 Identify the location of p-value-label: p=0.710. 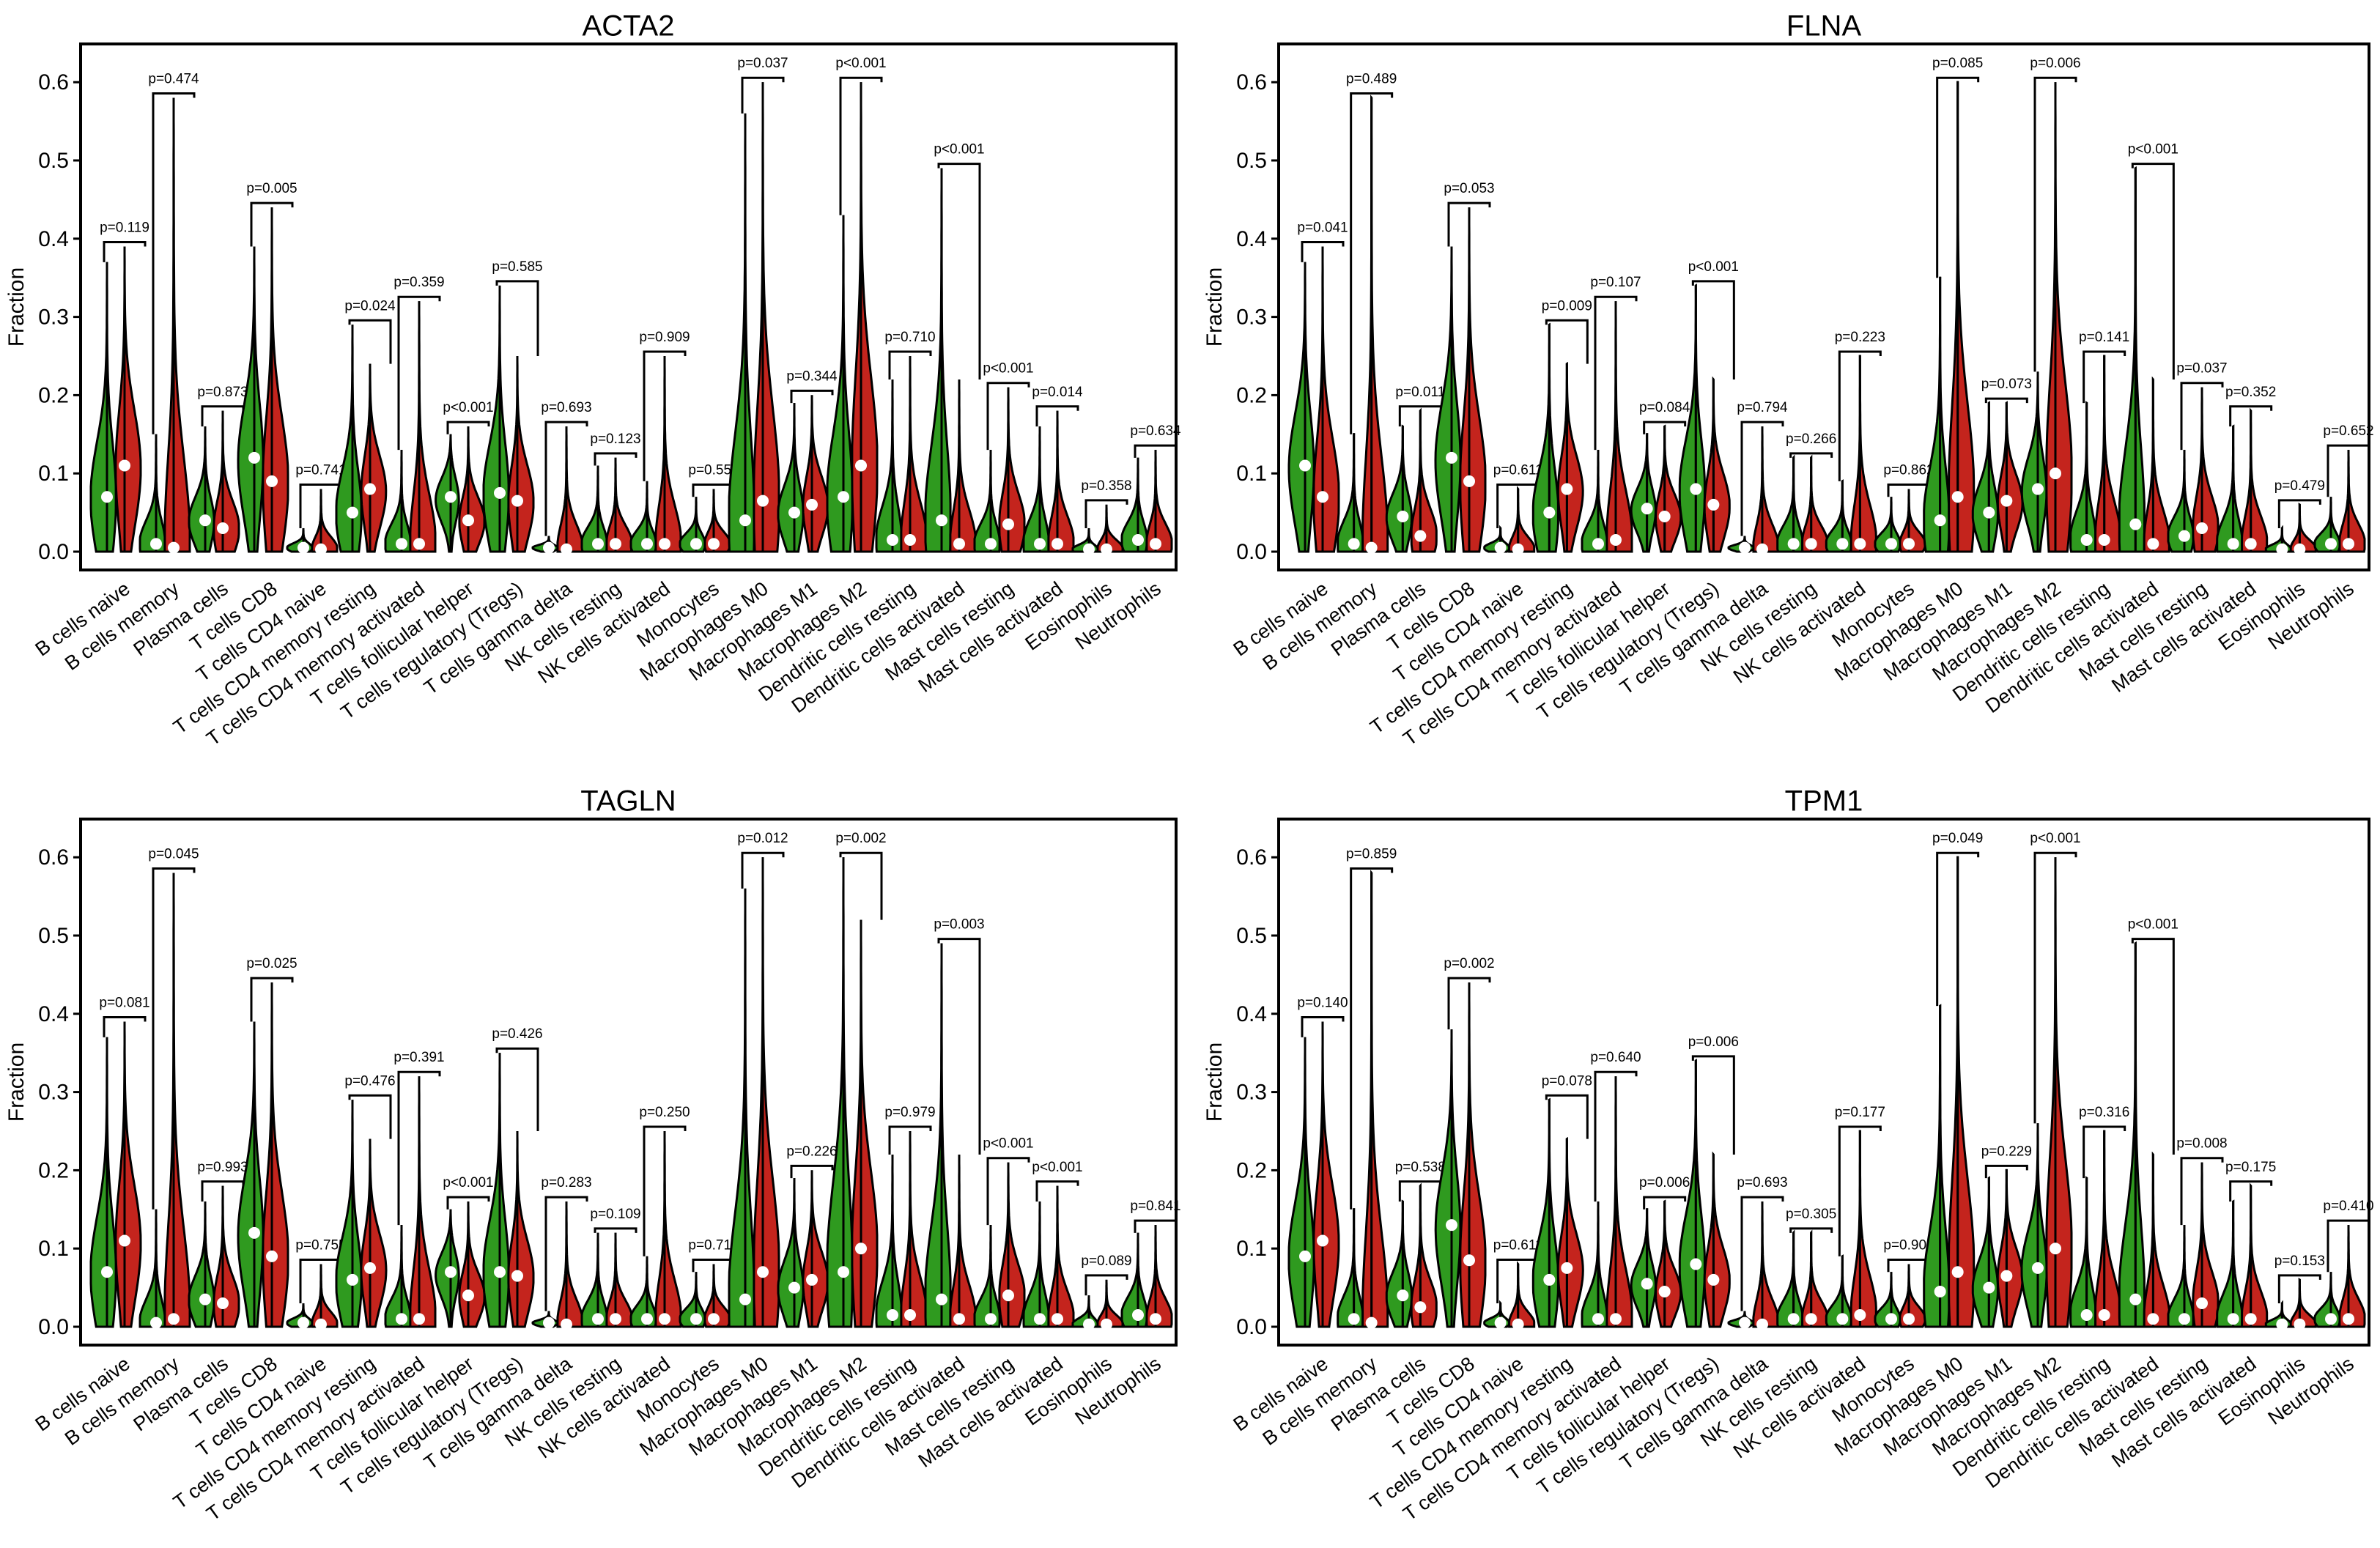
(909, 337).